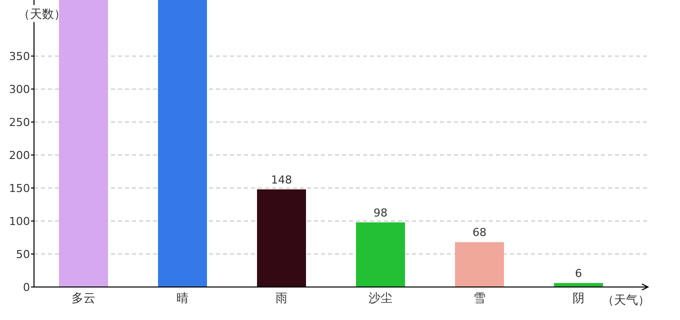  Describe the element at coordinates (84, 298) in the screenshot. I see `x-tick-label: 多云` at that location.